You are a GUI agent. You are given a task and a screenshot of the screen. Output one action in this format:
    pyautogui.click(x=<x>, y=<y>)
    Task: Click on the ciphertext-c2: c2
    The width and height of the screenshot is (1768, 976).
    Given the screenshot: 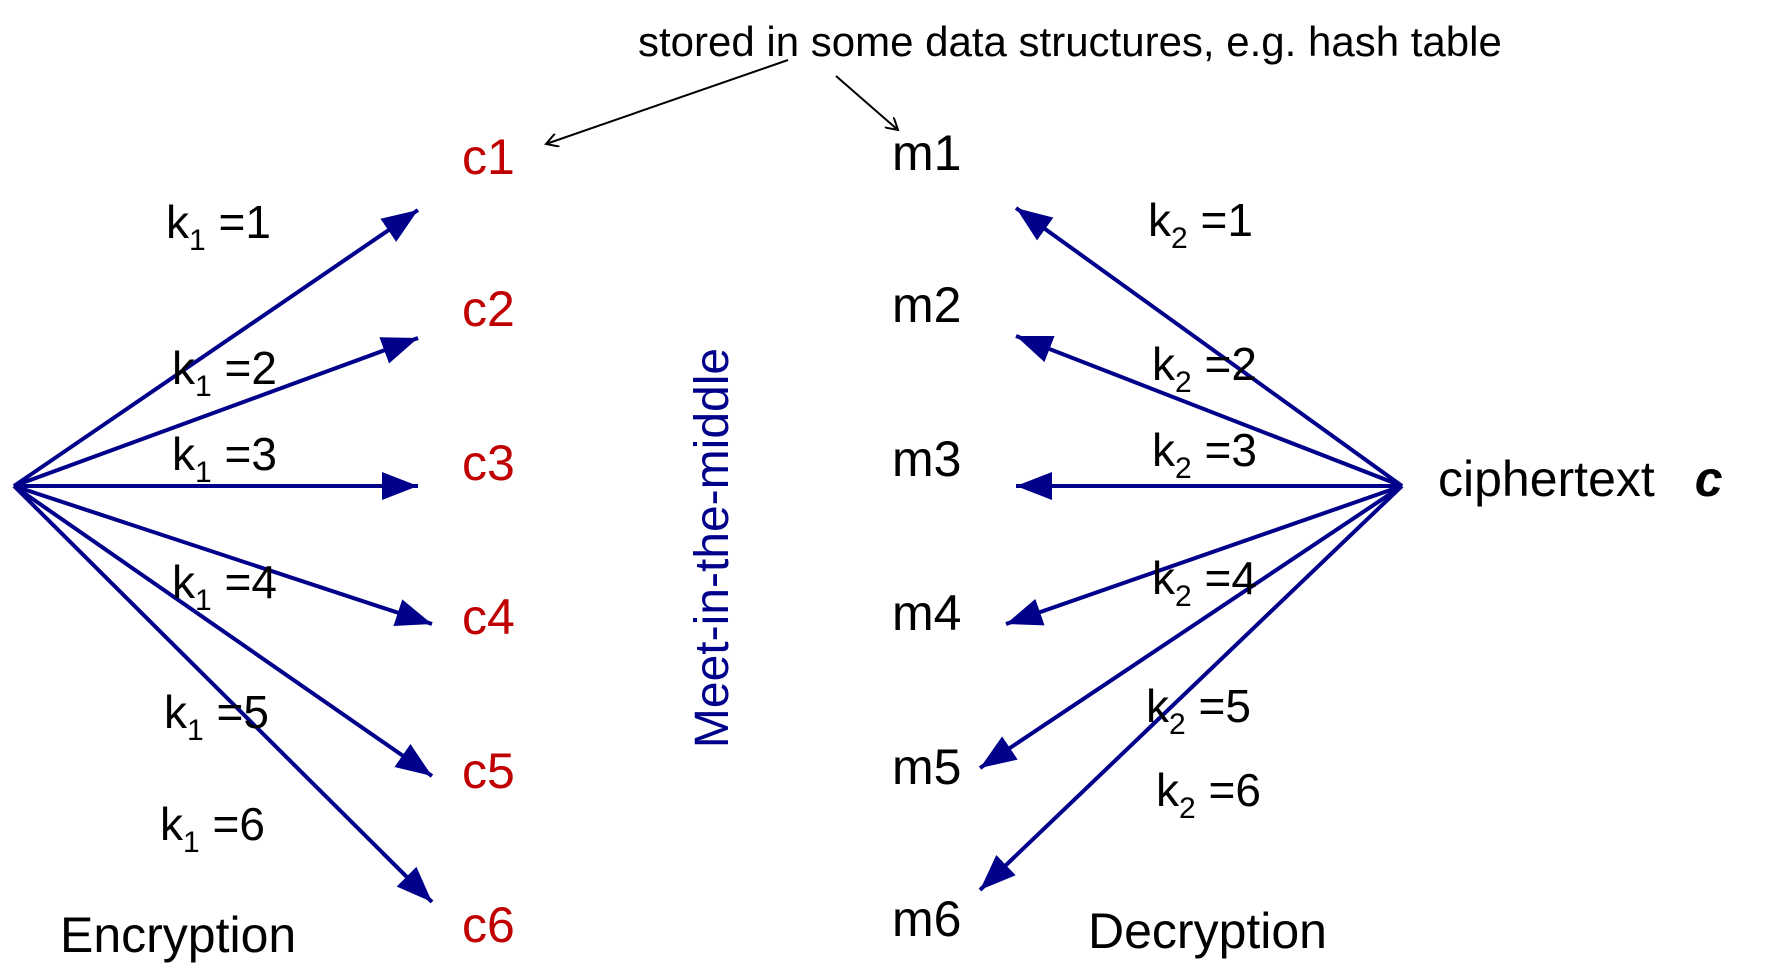 What is the action you would take?
    pyautogui.click(x=488, y=309)
    